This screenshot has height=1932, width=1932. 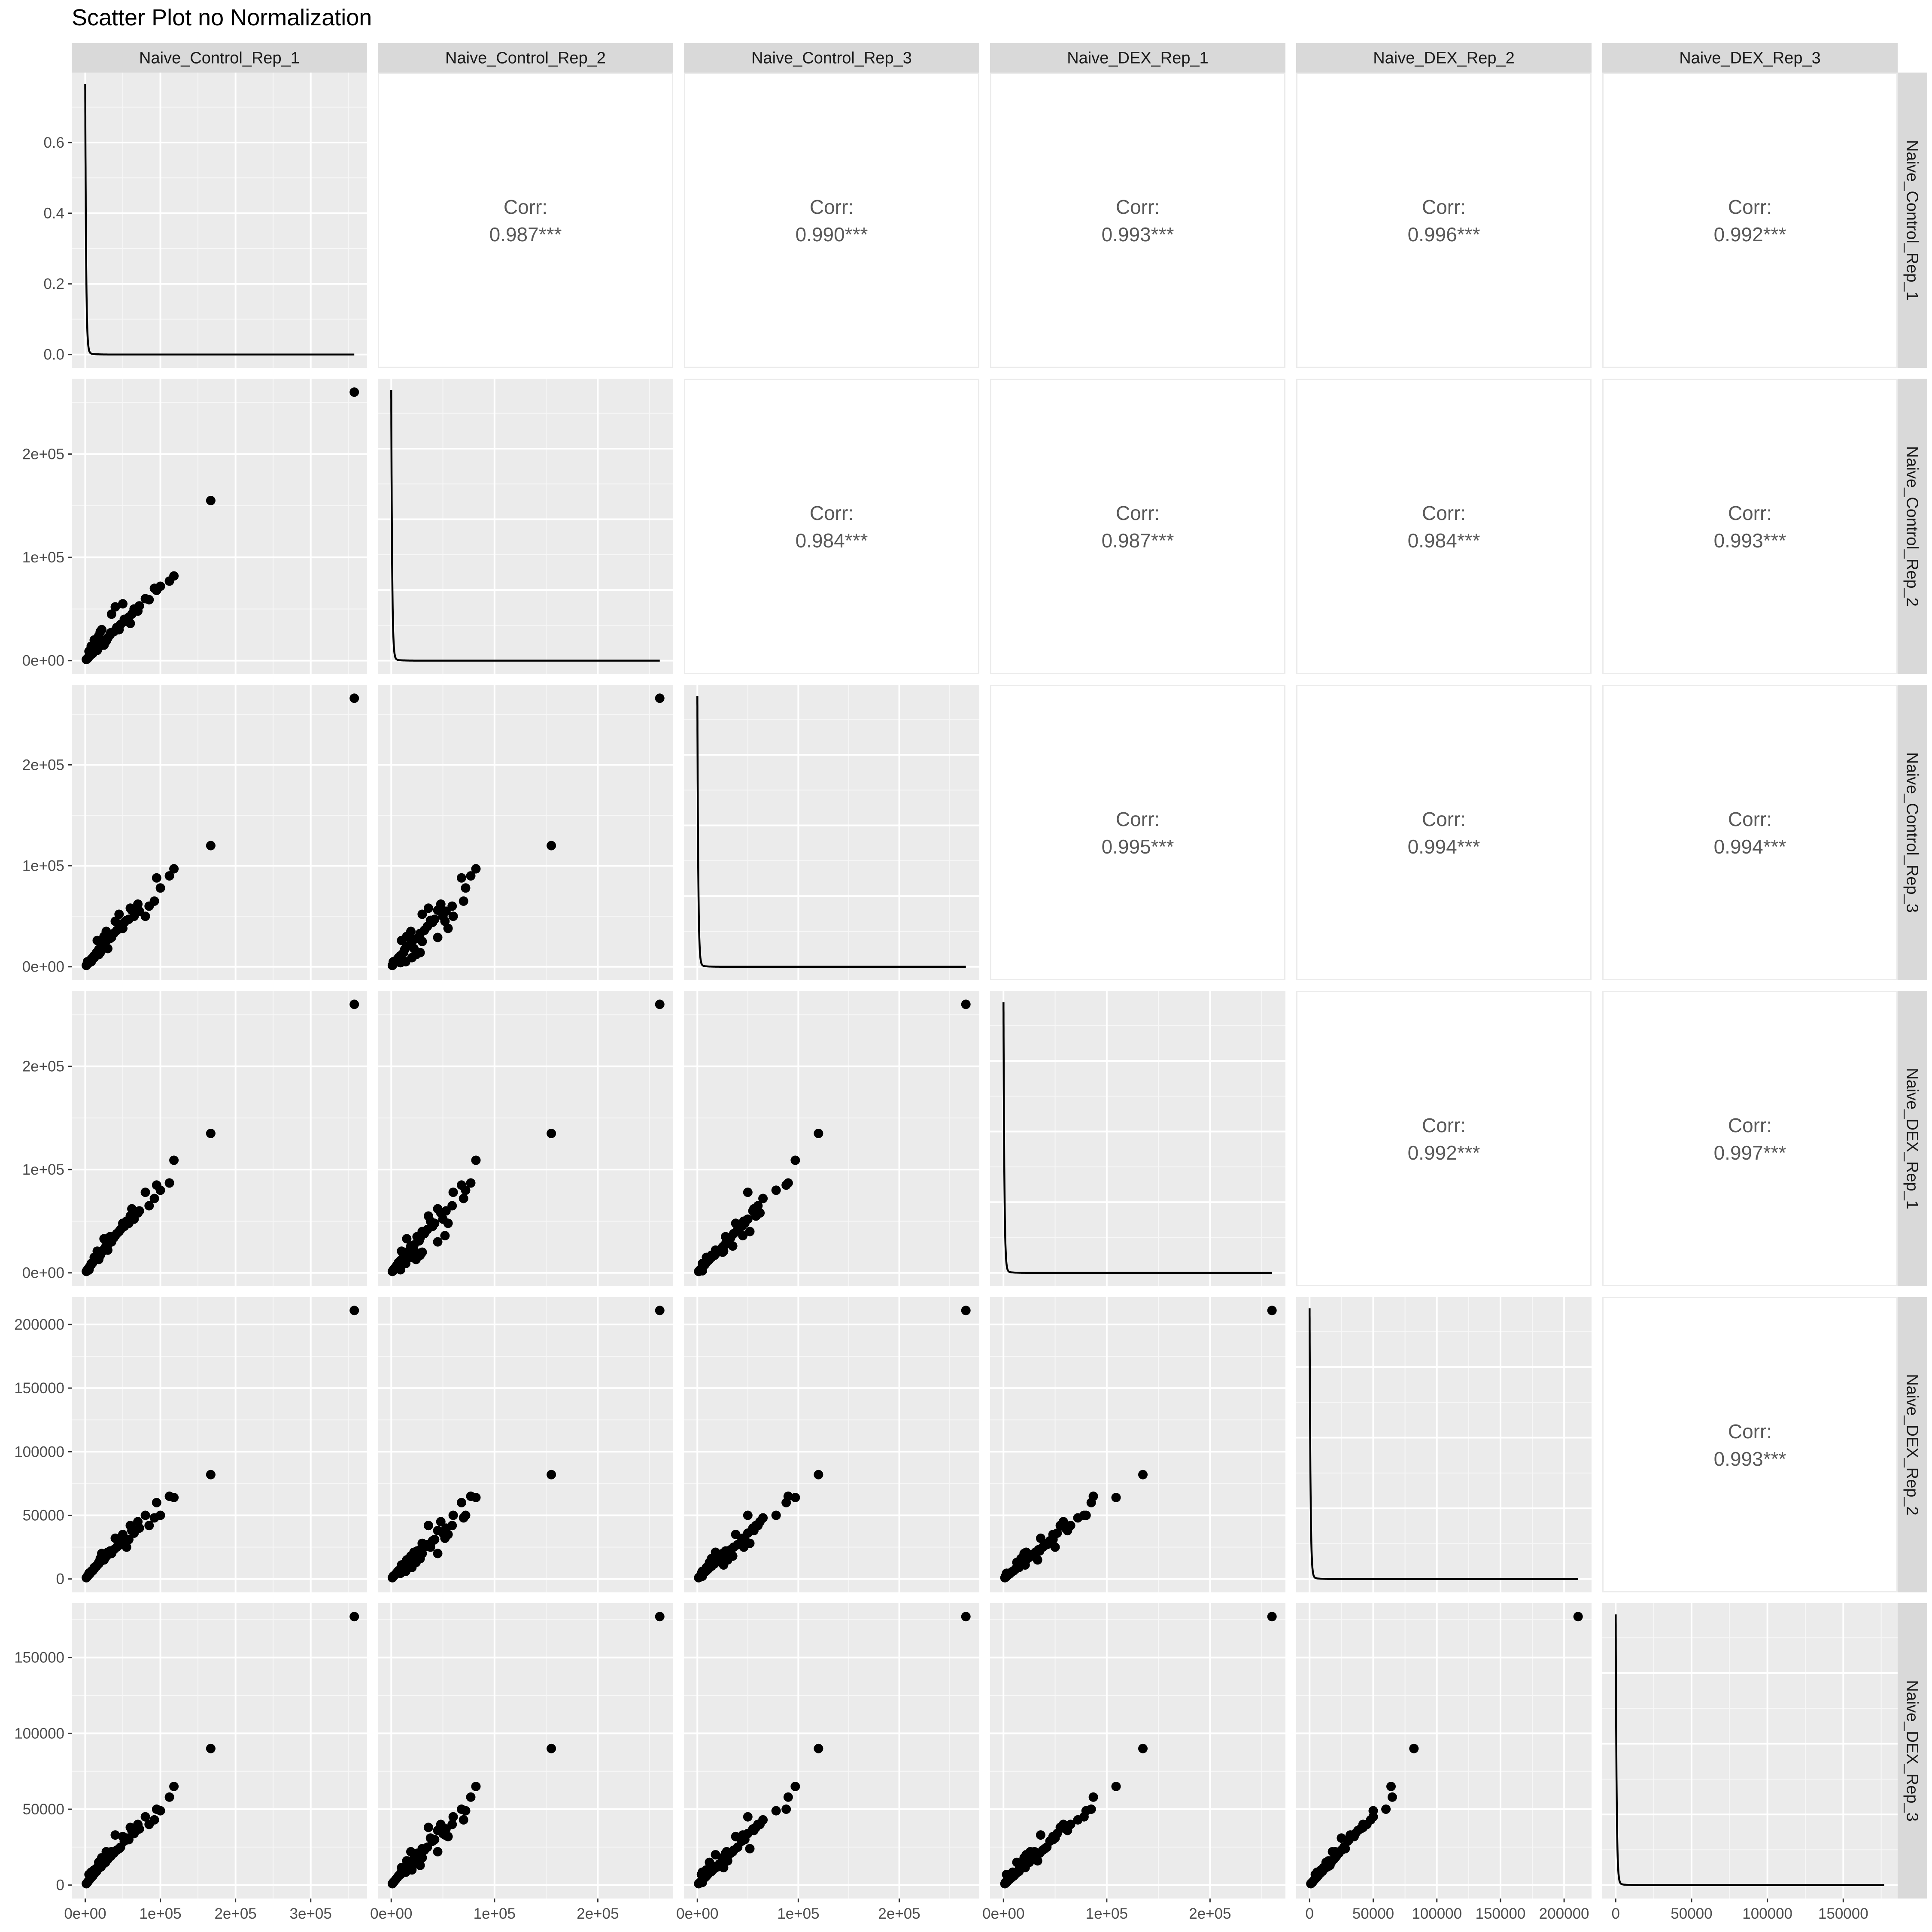 I want to click on panel-background, so click(x=1750, y=1751).